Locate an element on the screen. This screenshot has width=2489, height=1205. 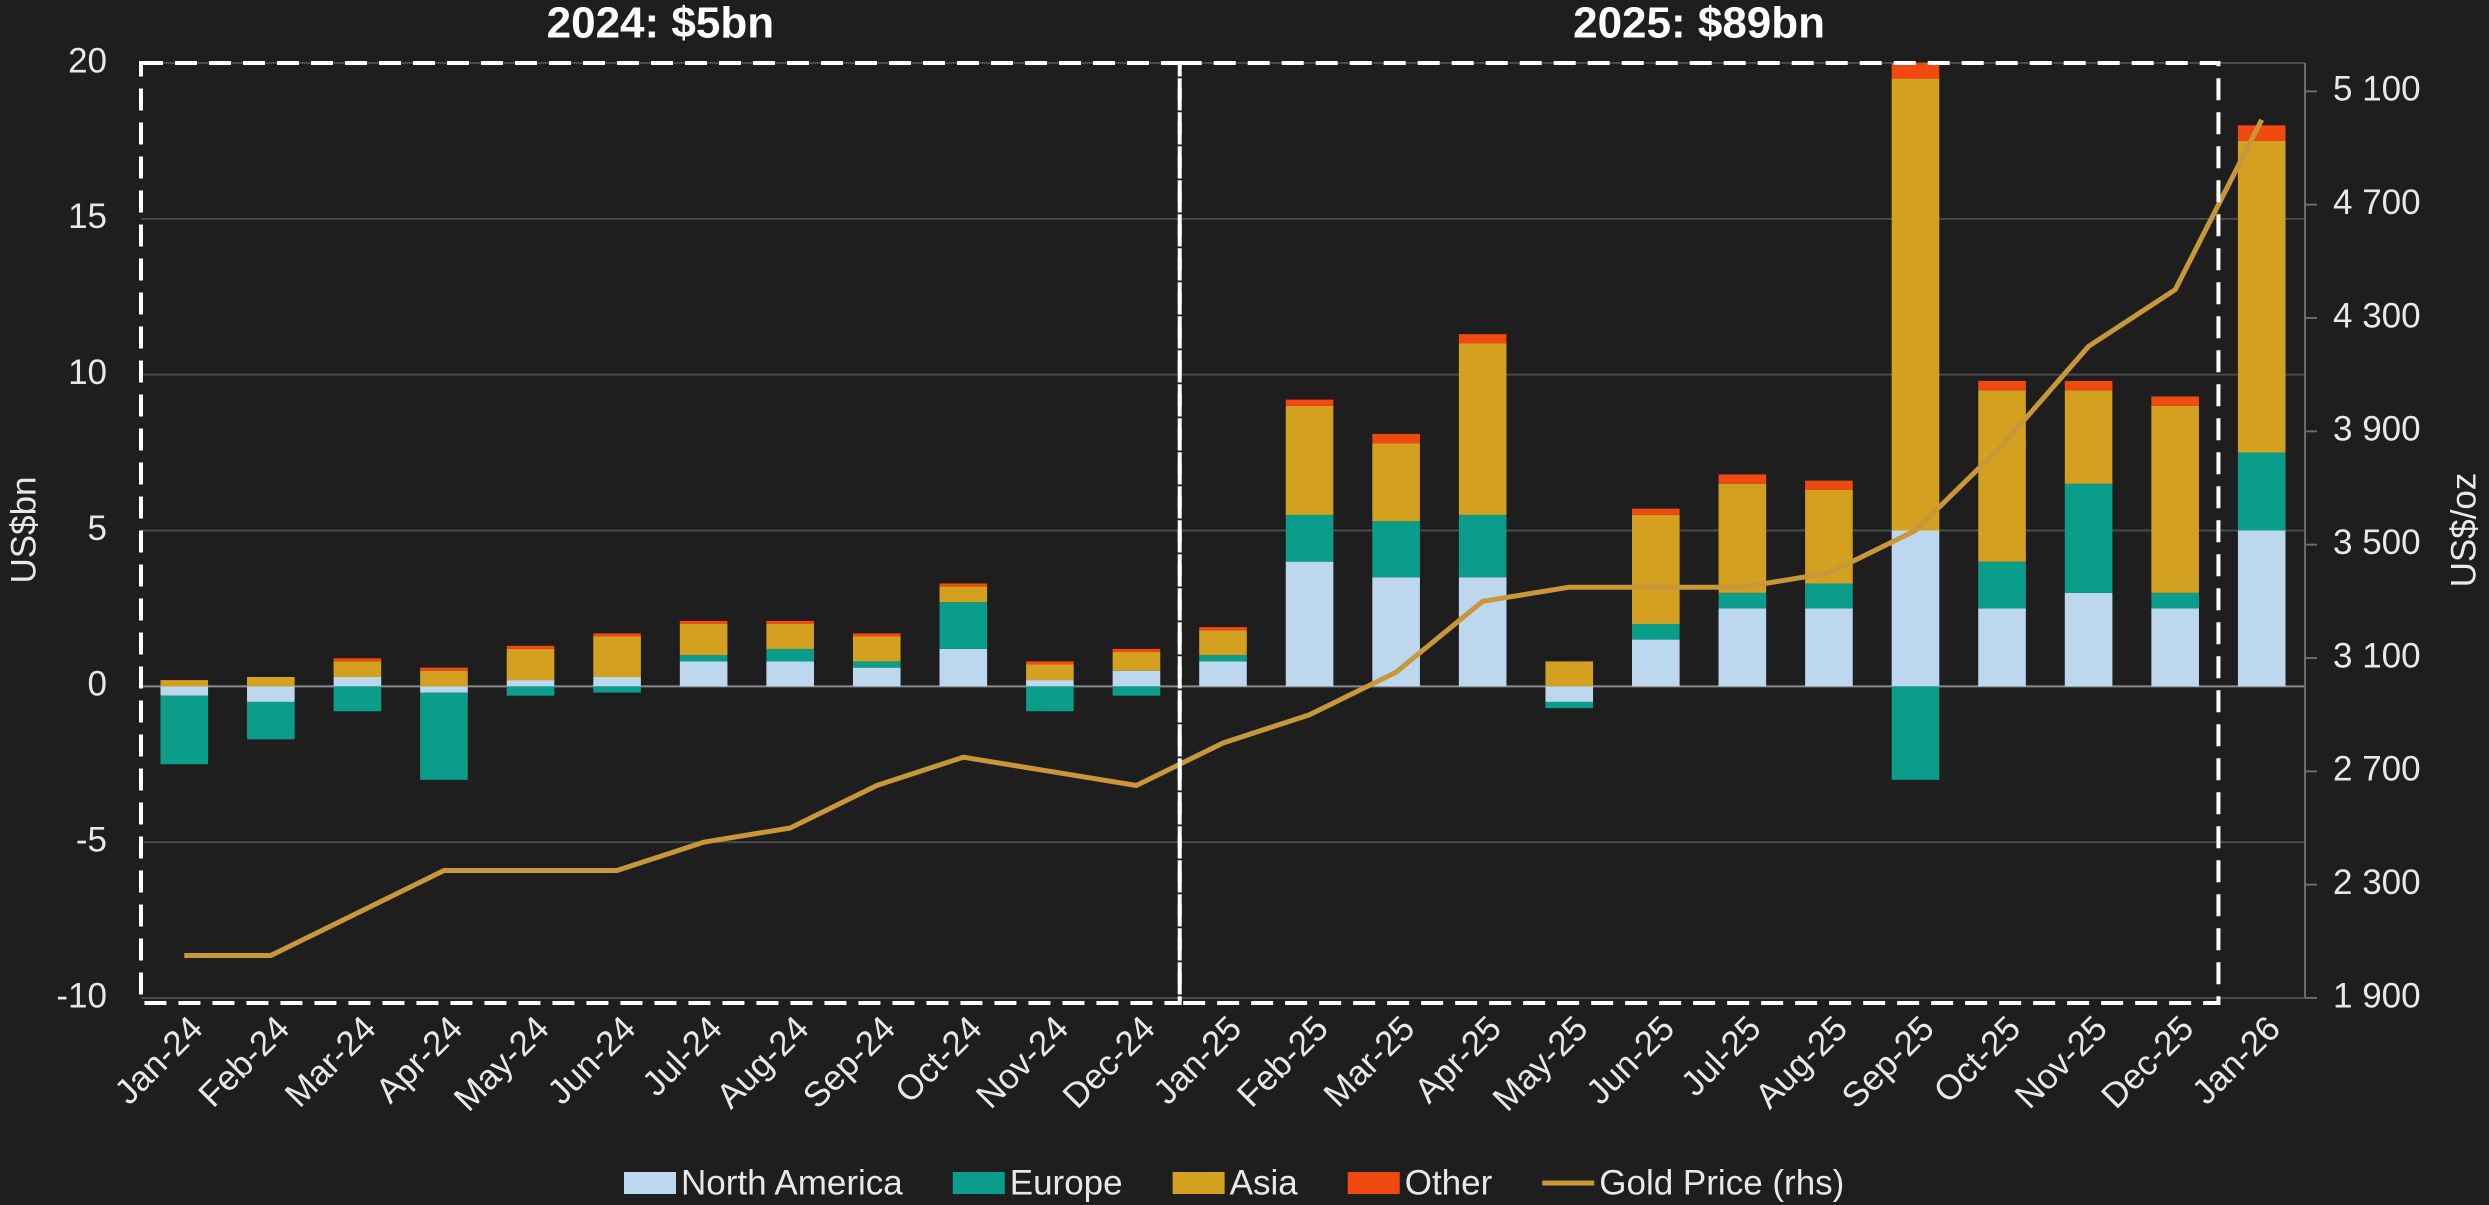
y2-tick-label: 4 700 is located at coordinates (2377, 202).